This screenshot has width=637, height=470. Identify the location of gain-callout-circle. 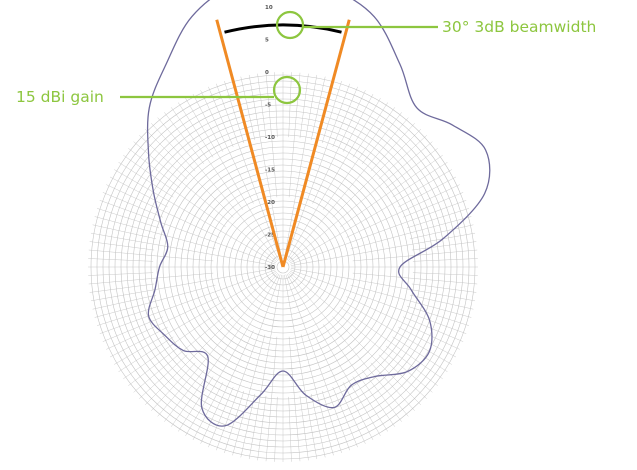
(287, 90).